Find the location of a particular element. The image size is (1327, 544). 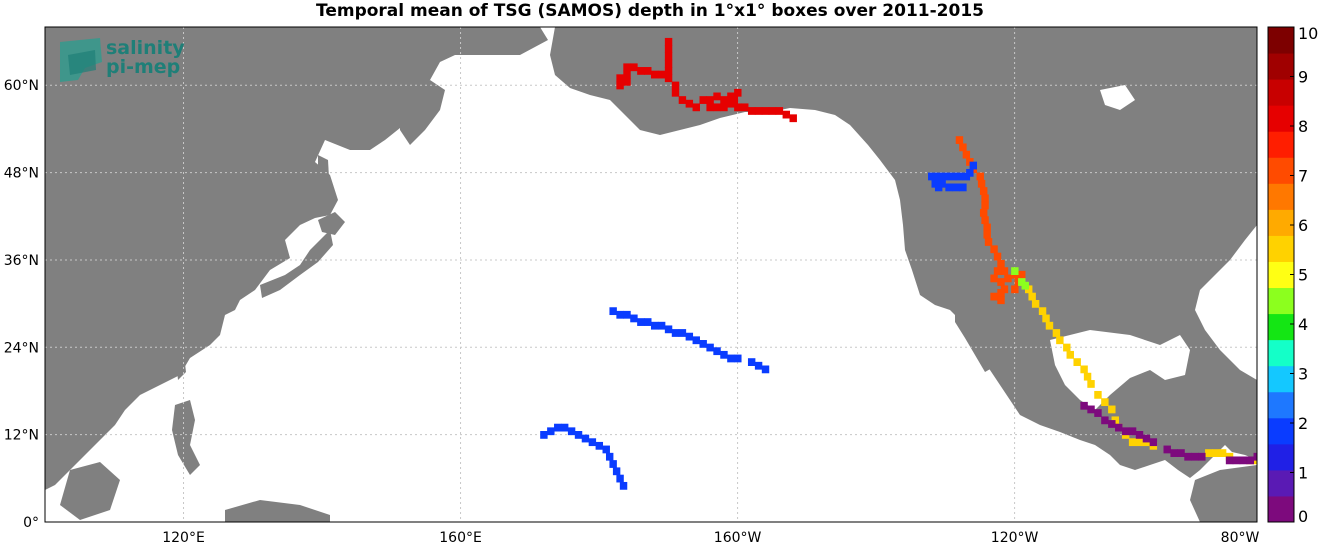

colorbar-tick-label: 2 is located at coordinates (1303, 423).